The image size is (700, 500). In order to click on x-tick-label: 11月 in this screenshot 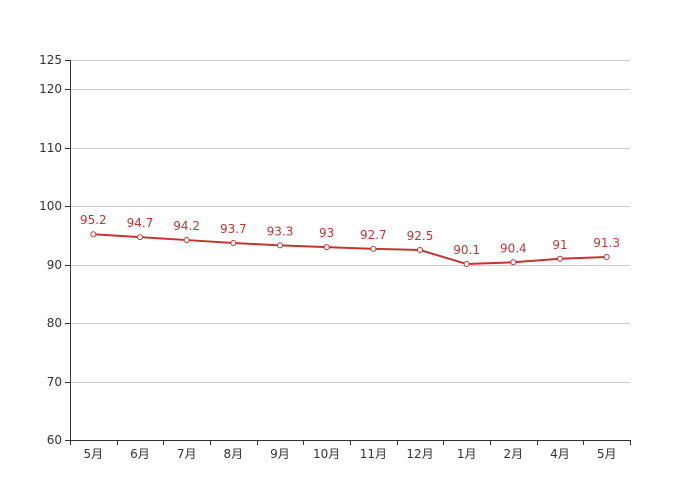, I will do `click(373, 454)`.